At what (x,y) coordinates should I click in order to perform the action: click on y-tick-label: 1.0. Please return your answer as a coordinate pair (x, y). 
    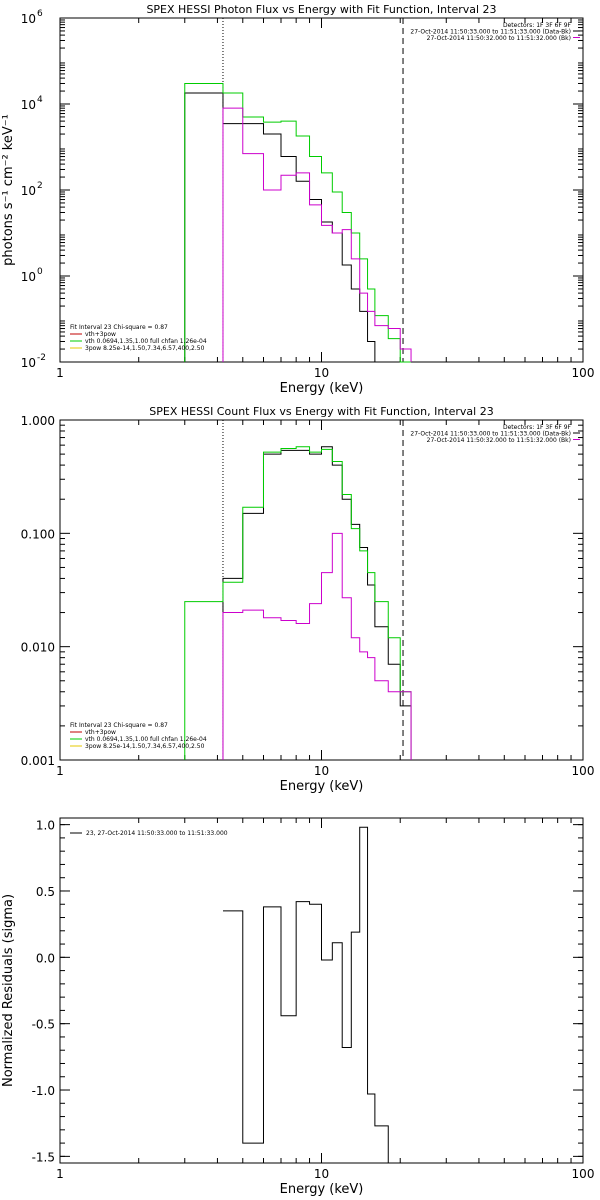
    Looking at the image, I should click on (45, 826).